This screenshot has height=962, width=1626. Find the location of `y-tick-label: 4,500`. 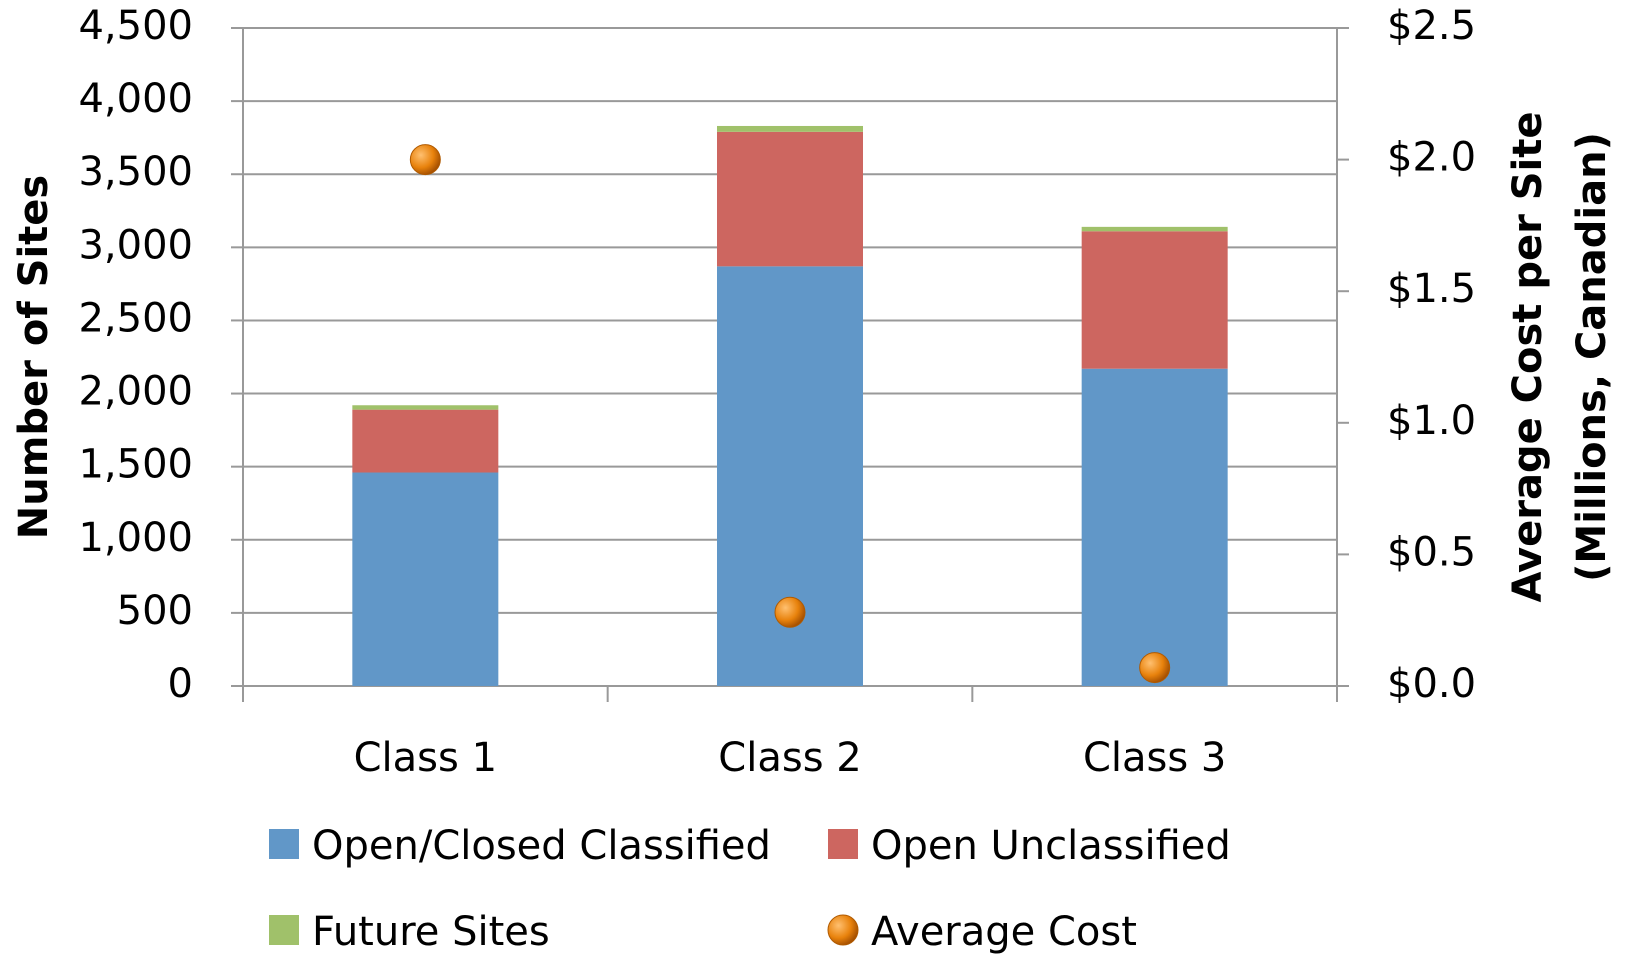

y-tick-label: 4,500 is located at coordinates (135, 26).